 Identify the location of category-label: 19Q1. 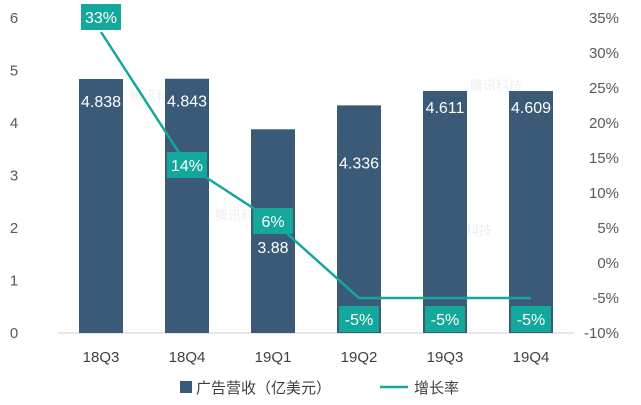
(273, 357).